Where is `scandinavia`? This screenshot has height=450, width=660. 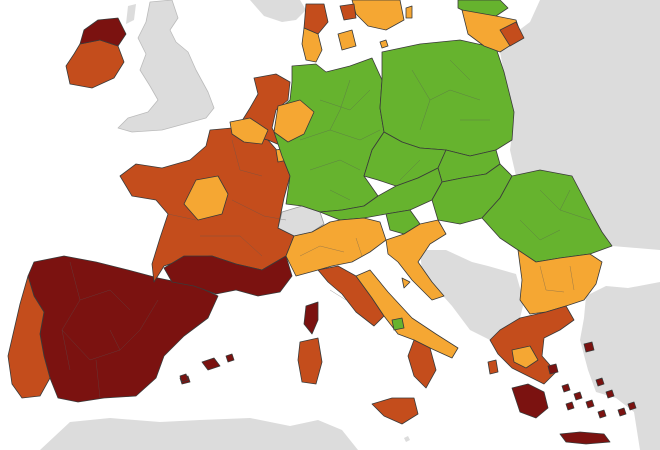
scandinavia is located at coordinates (278, 11).